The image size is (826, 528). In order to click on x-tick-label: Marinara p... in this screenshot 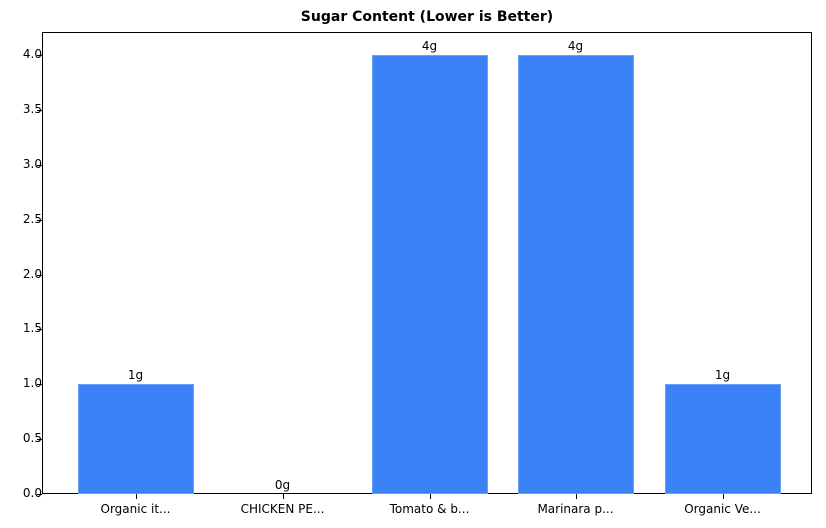, I will do `click(575, 509)`.